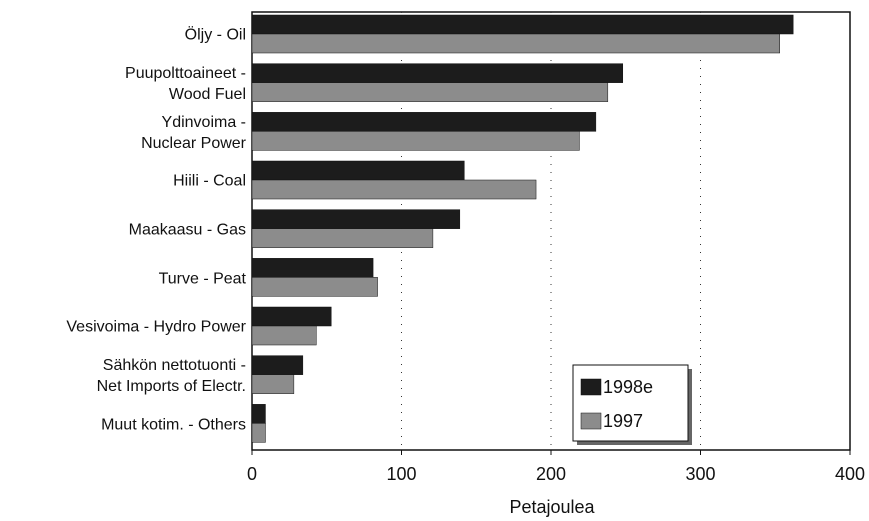  I want to click on y-tick-label: Ydinvoima - Nuclear Power, so click(193, 132).